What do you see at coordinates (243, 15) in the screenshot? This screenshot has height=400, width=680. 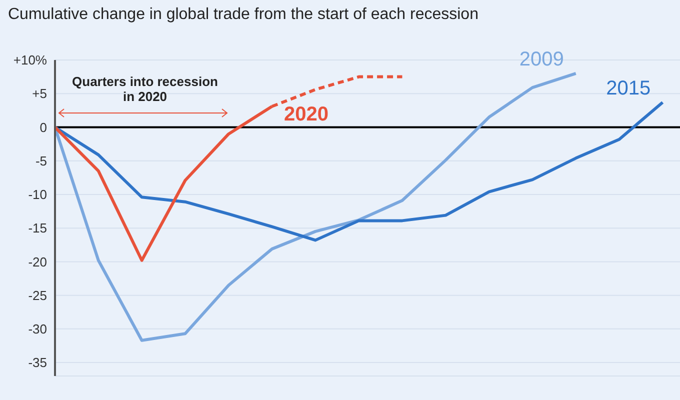 I see `chart-title: Cumulative change in global trade from the start of each recession` at bounding box center [243, 15].